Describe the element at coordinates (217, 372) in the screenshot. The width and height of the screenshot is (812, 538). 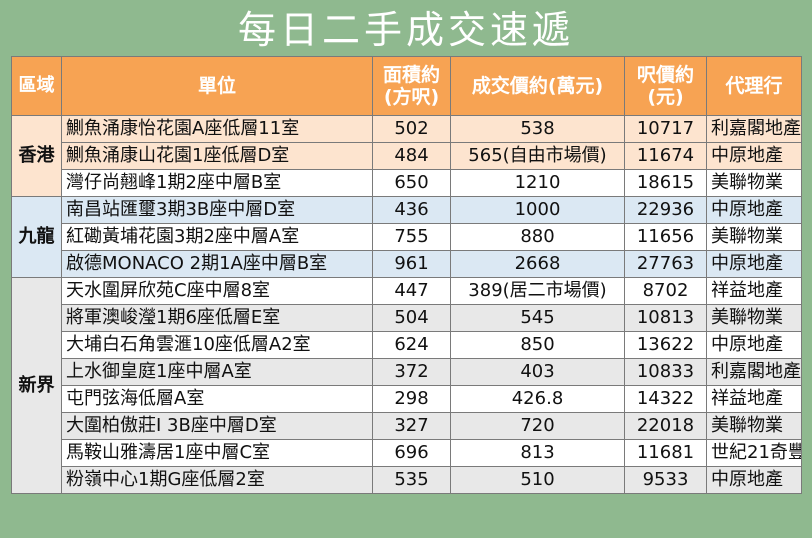
I see `cell-unit: 上水御皇庭1座中層A室` at that location.